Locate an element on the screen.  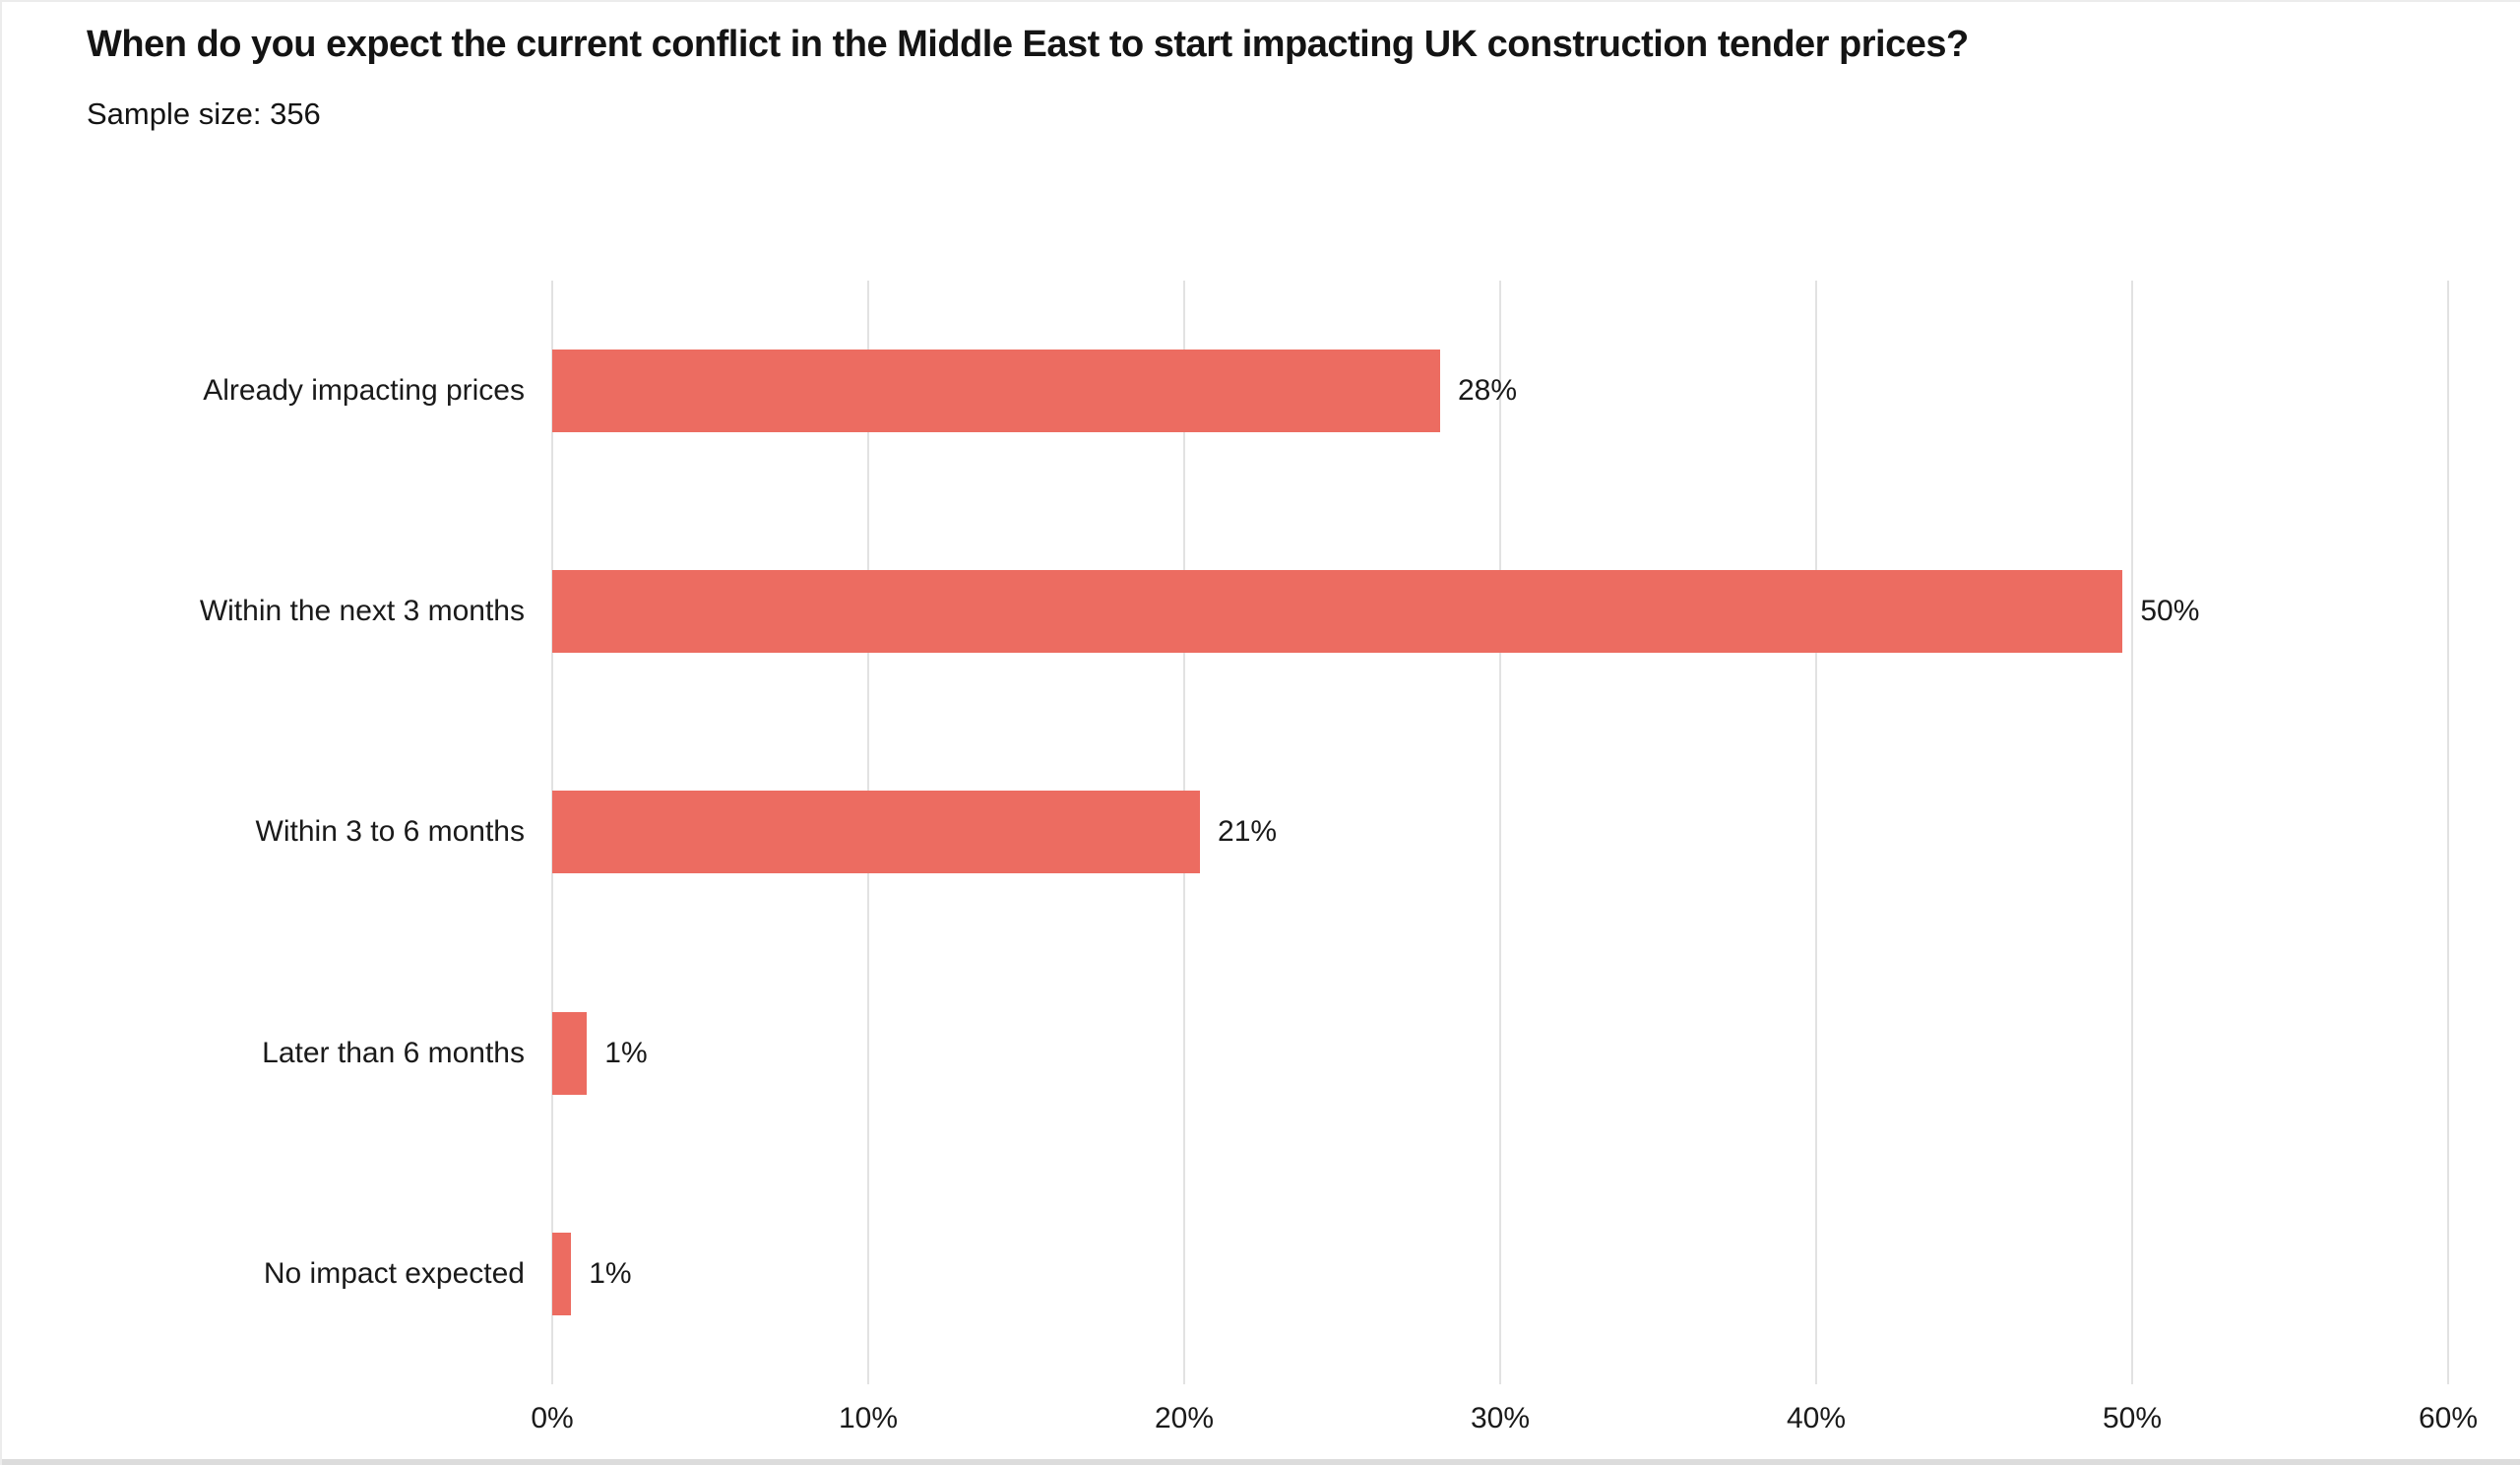
gridline-30% is located at coordinates (1500, 832).